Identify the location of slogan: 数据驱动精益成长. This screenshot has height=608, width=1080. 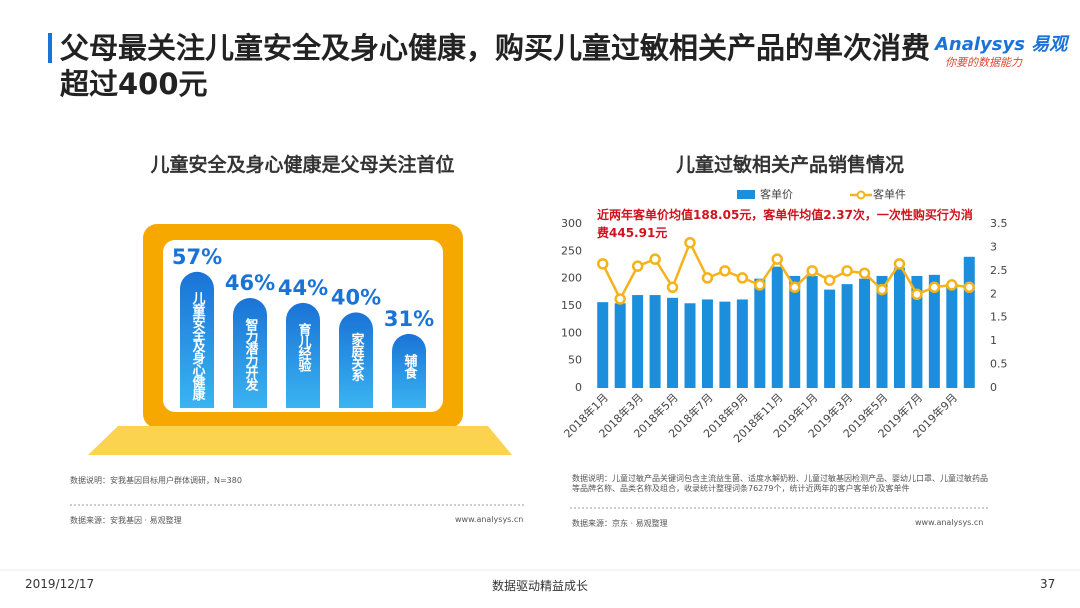
(539, 586).